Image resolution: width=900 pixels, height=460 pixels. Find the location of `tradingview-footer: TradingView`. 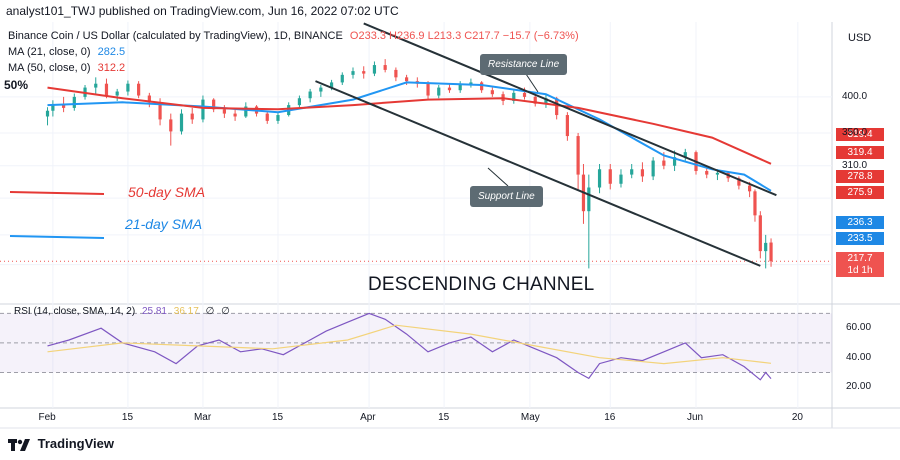

tradingview-footer: TradingView is located at coordinates (61, 443).